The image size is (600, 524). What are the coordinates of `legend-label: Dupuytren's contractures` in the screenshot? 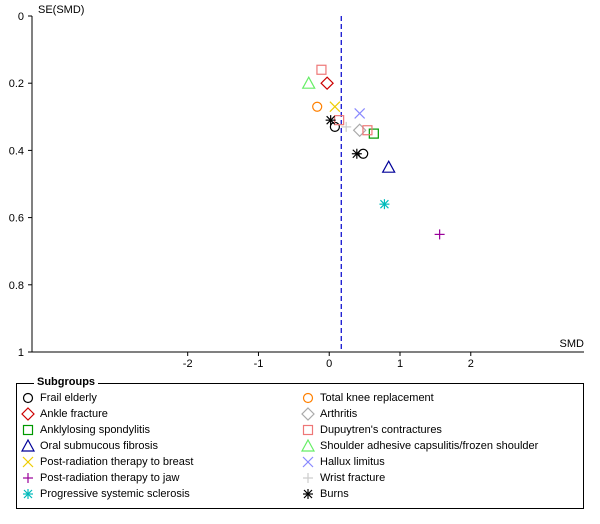 It's located at (381, 430).